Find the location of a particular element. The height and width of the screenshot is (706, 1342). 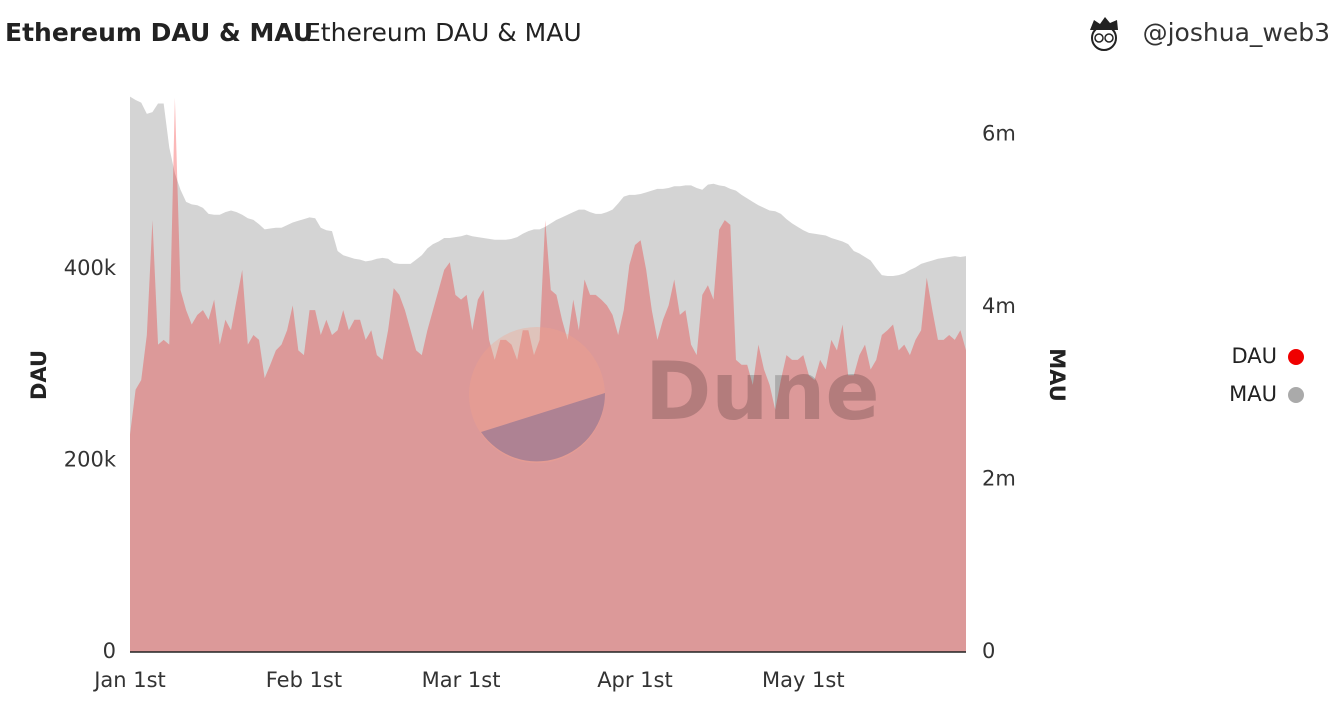

x-tick-label: Apr 1st is located at coordinates (635, 680).